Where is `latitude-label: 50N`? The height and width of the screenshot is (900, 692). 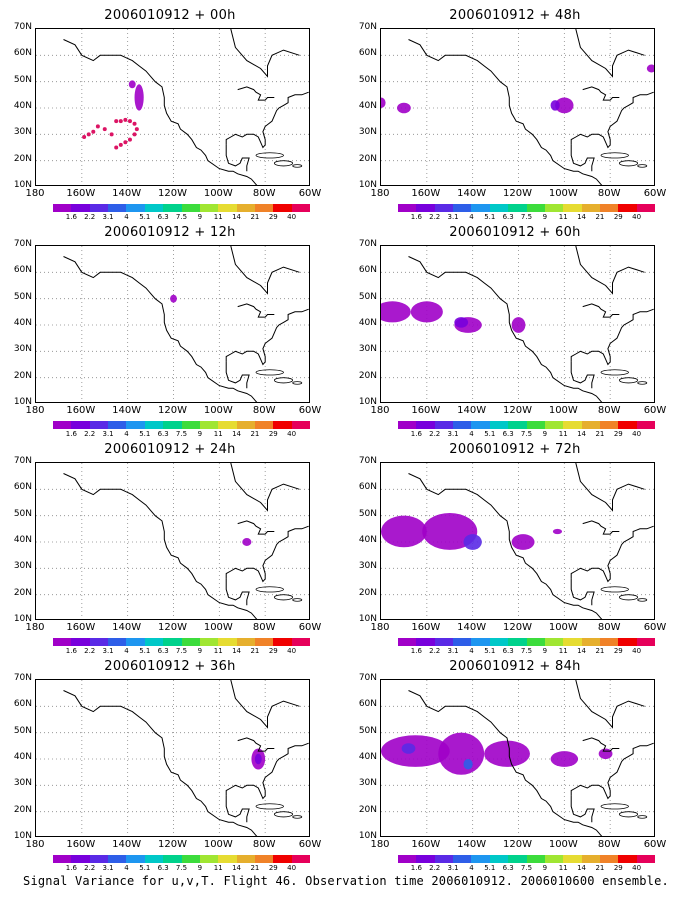
latitude-label: 50N is located at coordinates (367, 730).